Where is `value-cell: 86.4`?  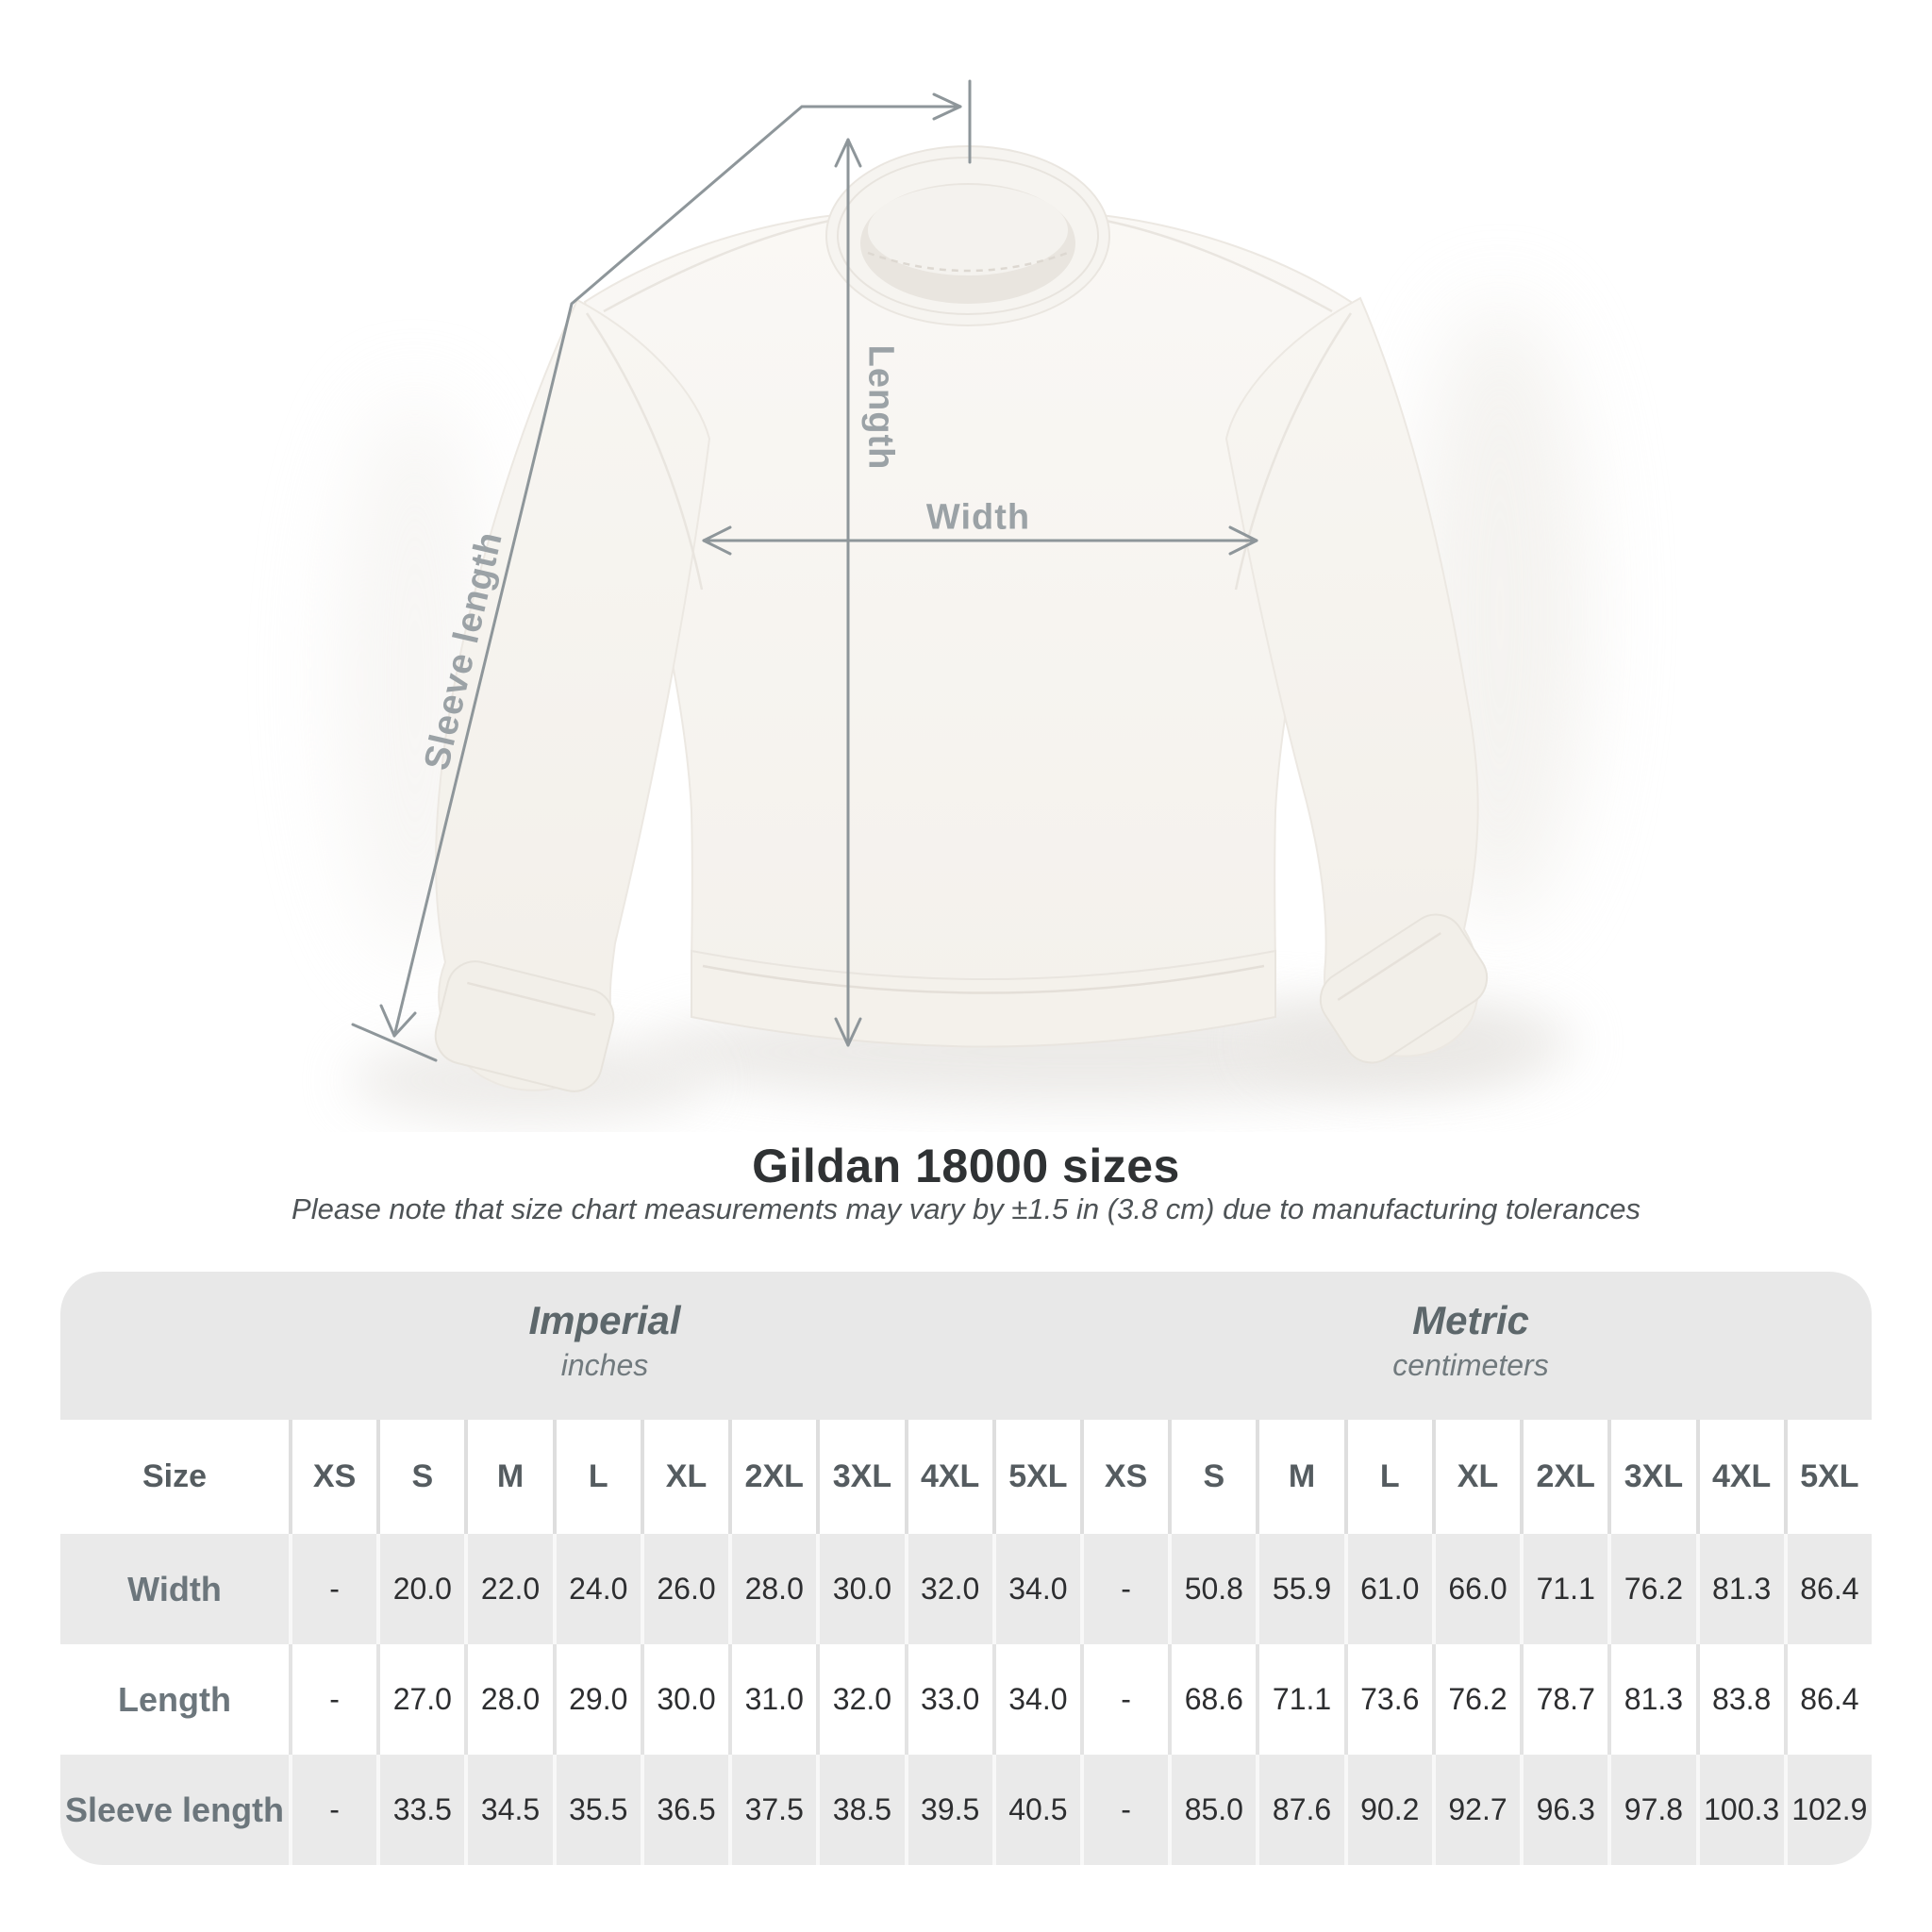
value-cell: 86.4 is located at coordinates (1827, 1589).